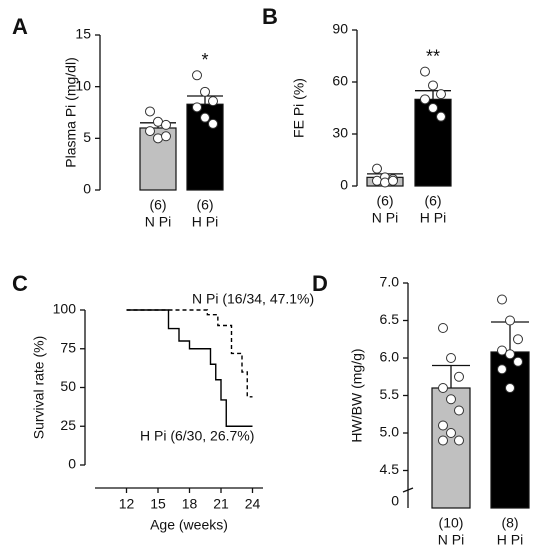 This screenshot has width=538, height=550. Describe the element at coordinates (270, 16) in the screenshot. I see `panel-letter: B` at that location.